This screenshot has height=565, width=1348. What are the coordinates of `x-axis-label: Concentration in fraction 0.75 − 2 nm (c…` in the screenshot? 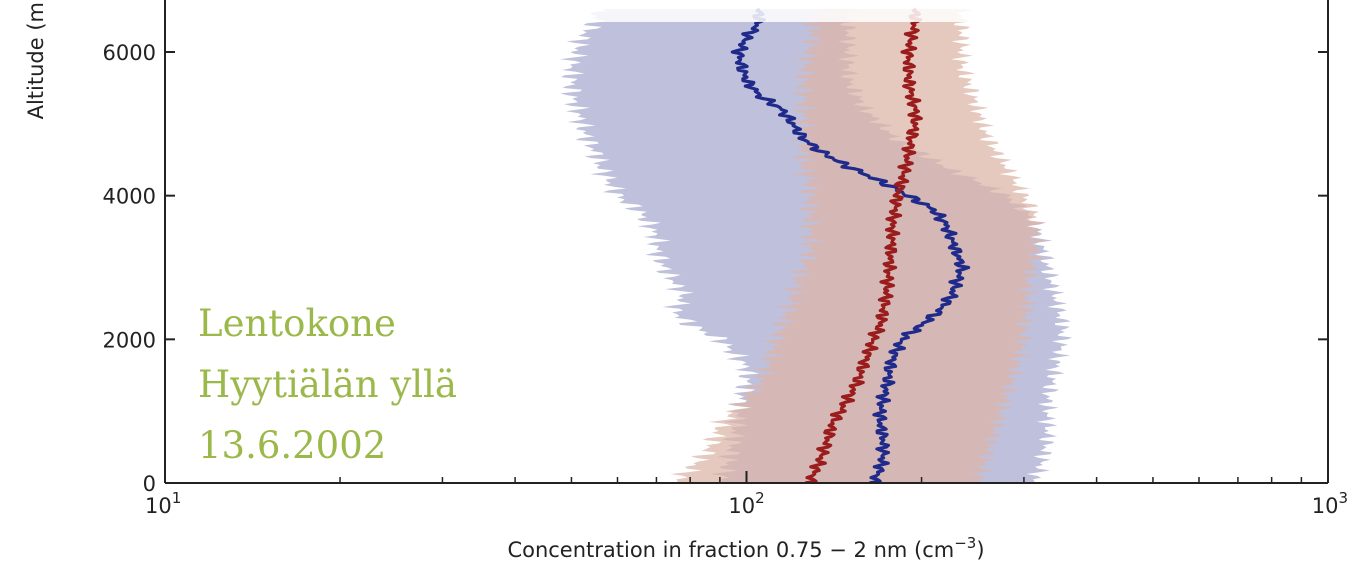 It's located at (745, 548).